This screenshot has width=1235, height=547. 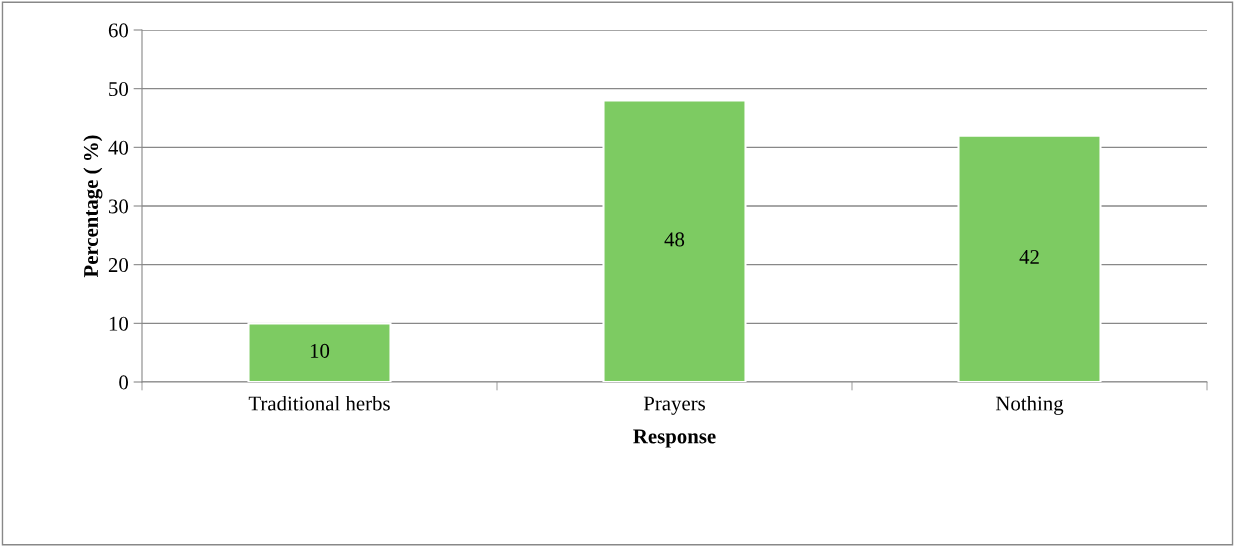 I want to click on data-label: 10, so click(x=320, y=350).